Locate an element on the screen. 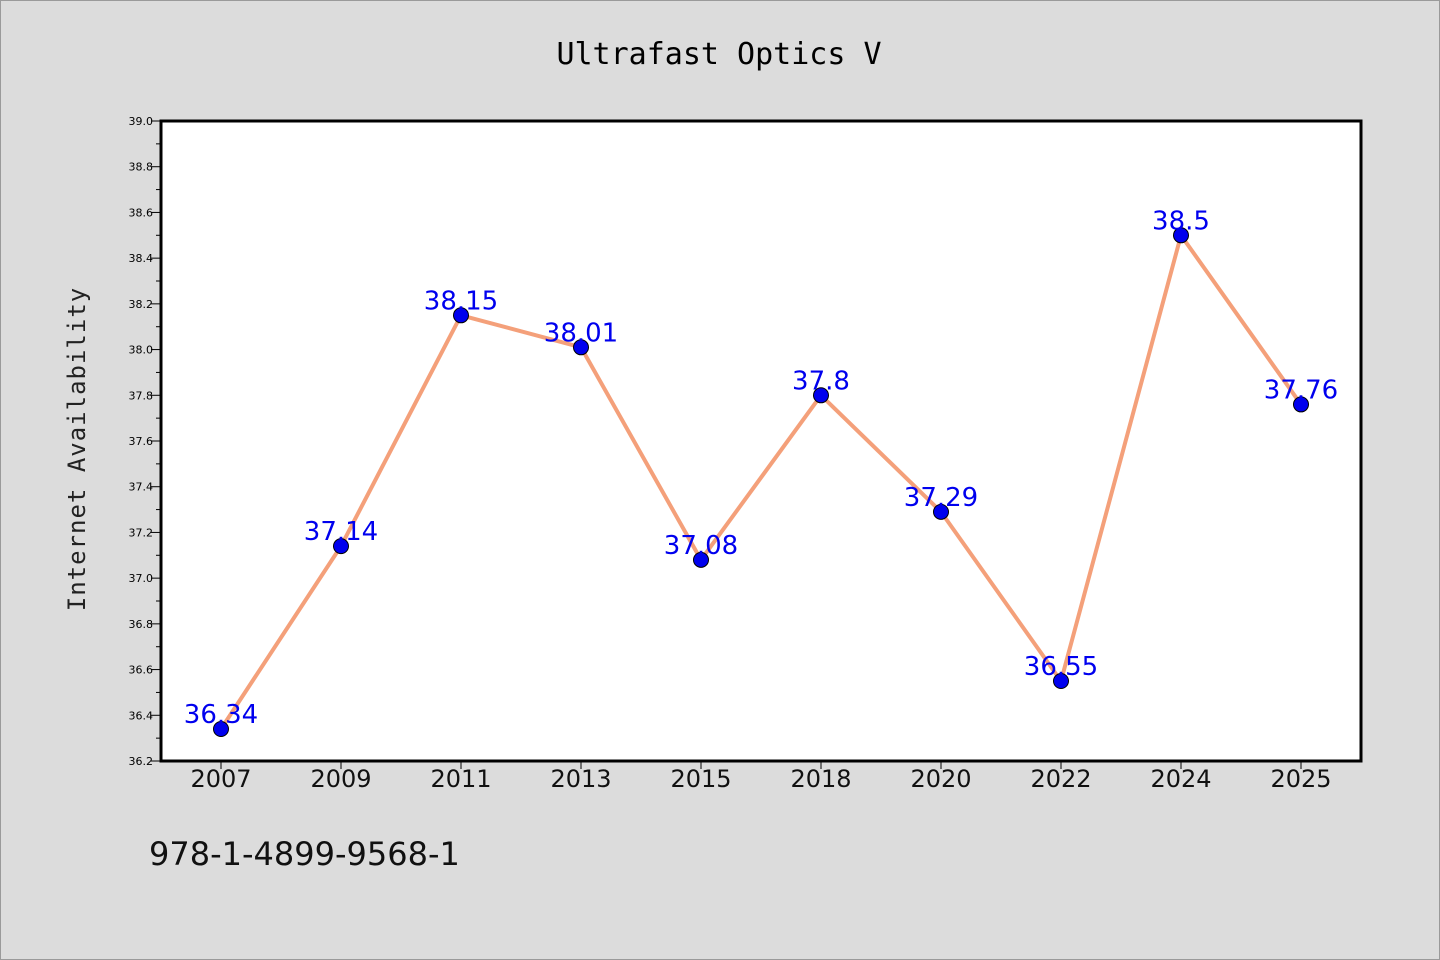 The height and width of the screenshot is (960, 1440). data-label: 37.8 is located at coordinates (821, 381).